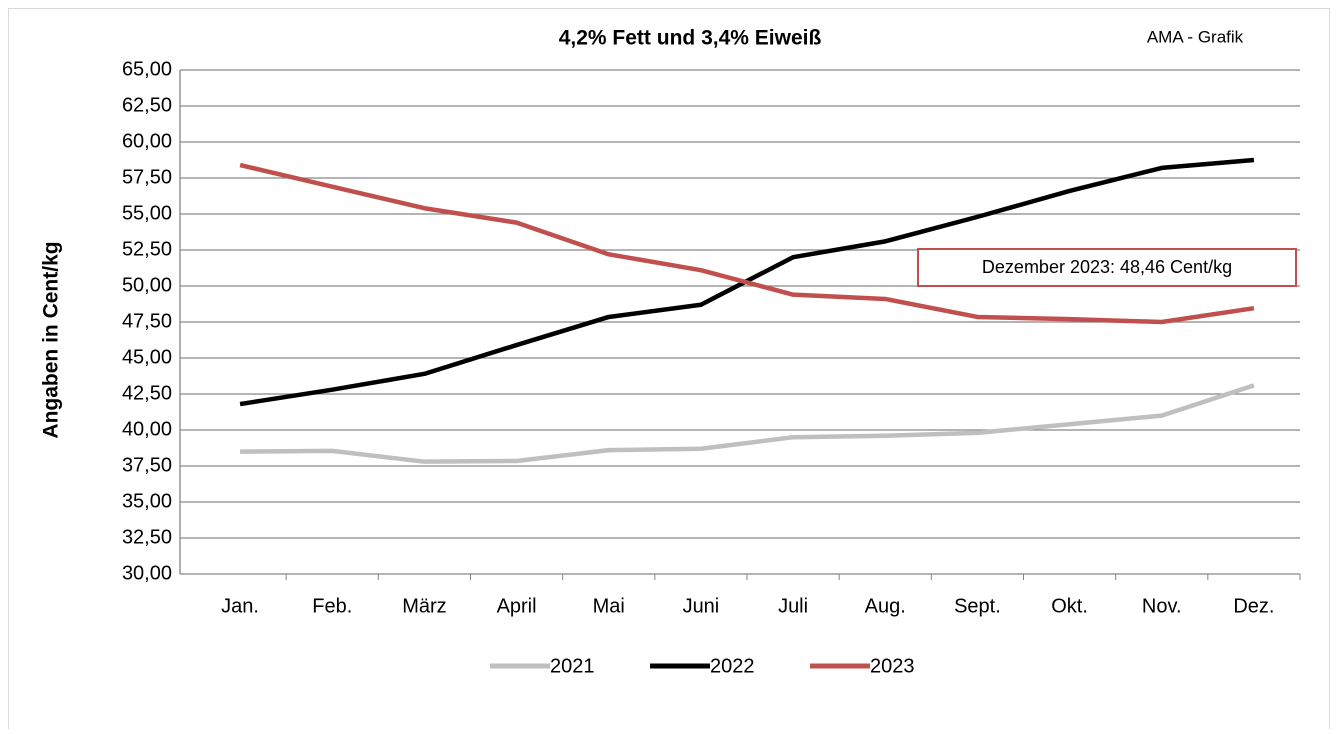  Describe the element at coordinates (572, 666) in the screenshot. I see `legend-label: 2021` at that location.